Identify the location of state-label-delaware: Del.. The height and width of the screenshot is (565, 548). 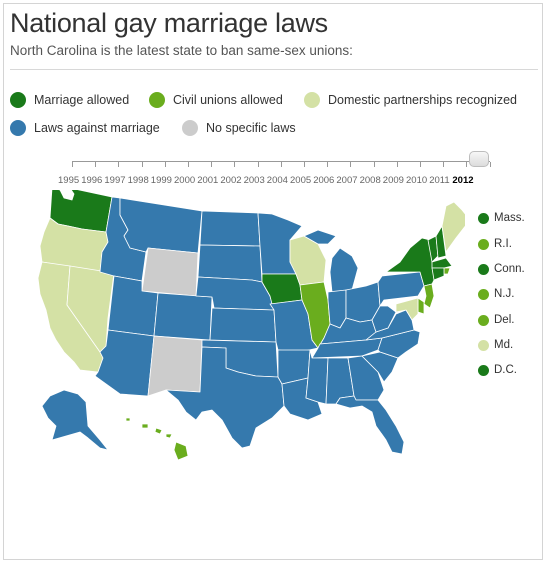
(496, 320).